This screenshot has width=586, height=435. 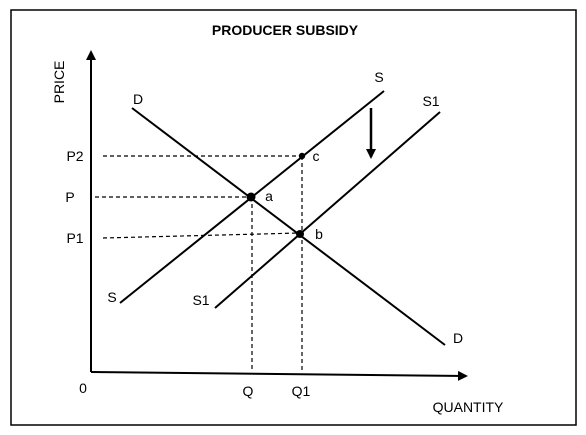 What do you see at coordinates (74, 238) in the screenshot?
I see `price-label-p1: P1` at bounding box center [74, 238].